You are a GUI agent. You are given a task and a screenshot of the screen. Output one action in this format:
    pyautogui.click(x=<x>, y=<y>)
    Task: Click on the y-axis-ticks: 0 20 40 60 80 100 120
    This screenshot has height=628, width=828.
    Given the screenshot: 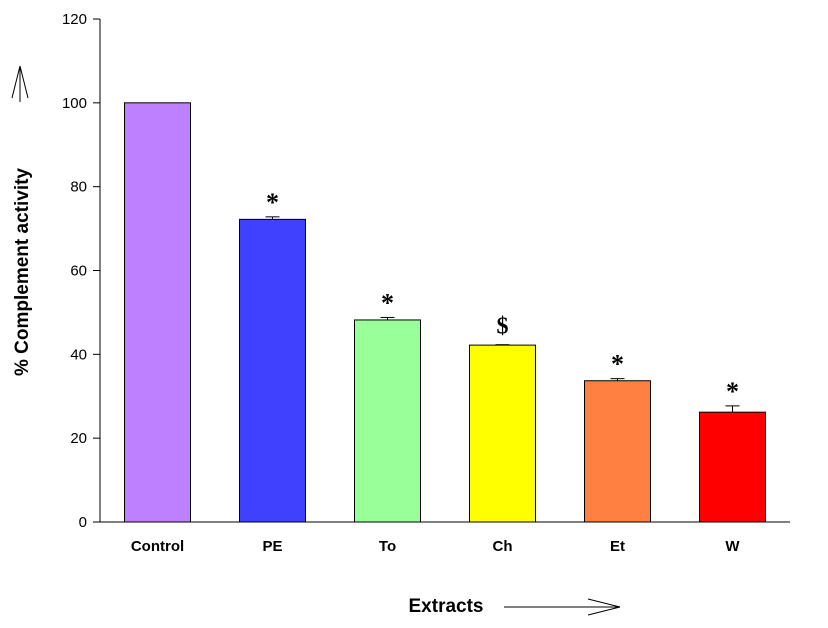 What is the action you would take?
    pyautogui.click(x=81, y=271)
    